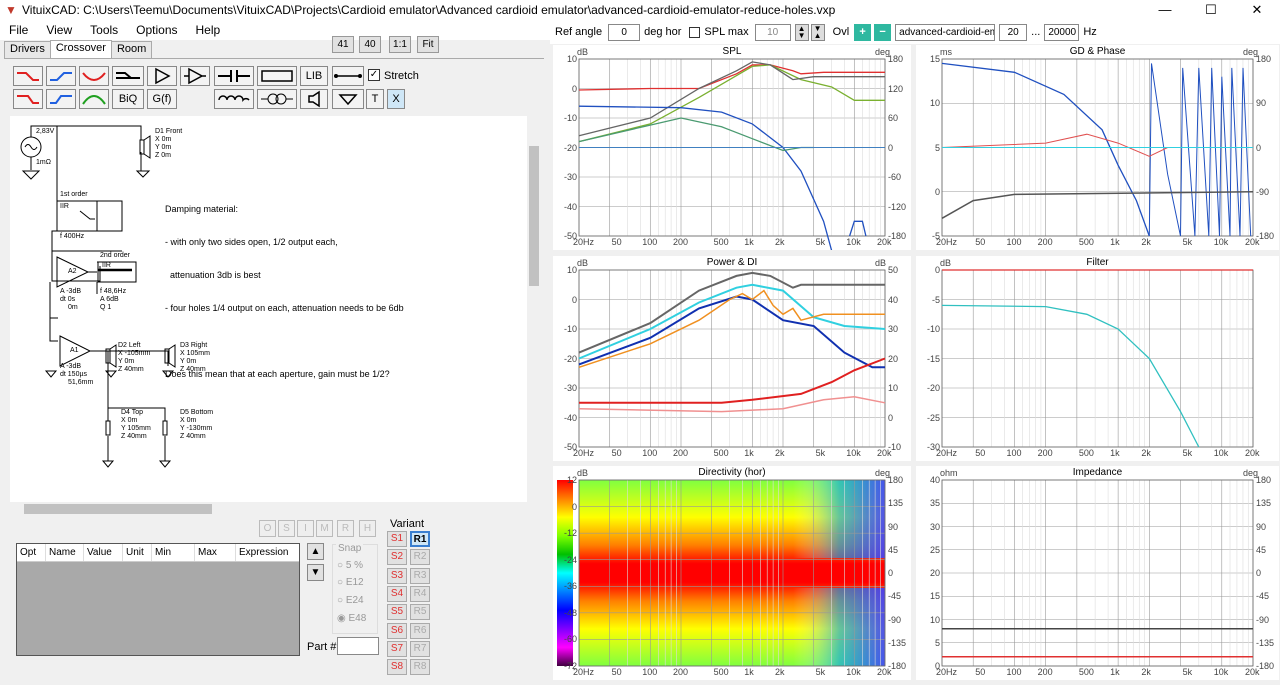 Image resolution: width=1280 pixels, height=685 pixels. I want to click on part-label: Part #, so click(322, 647).